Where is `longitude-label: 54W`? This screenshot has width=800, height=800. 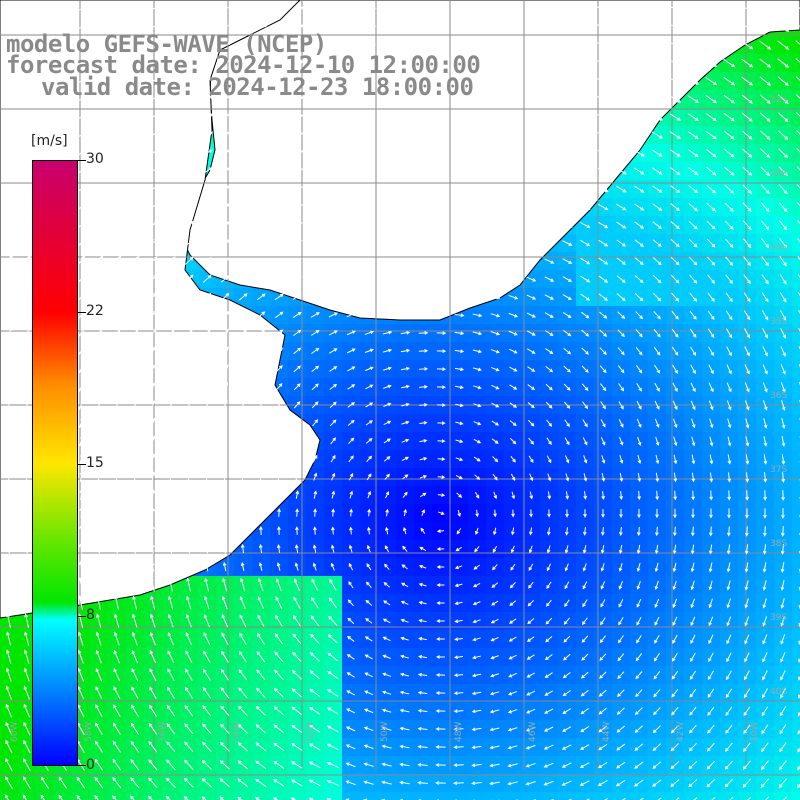
longitude-label: 54W is located at coordinates (237, 731).